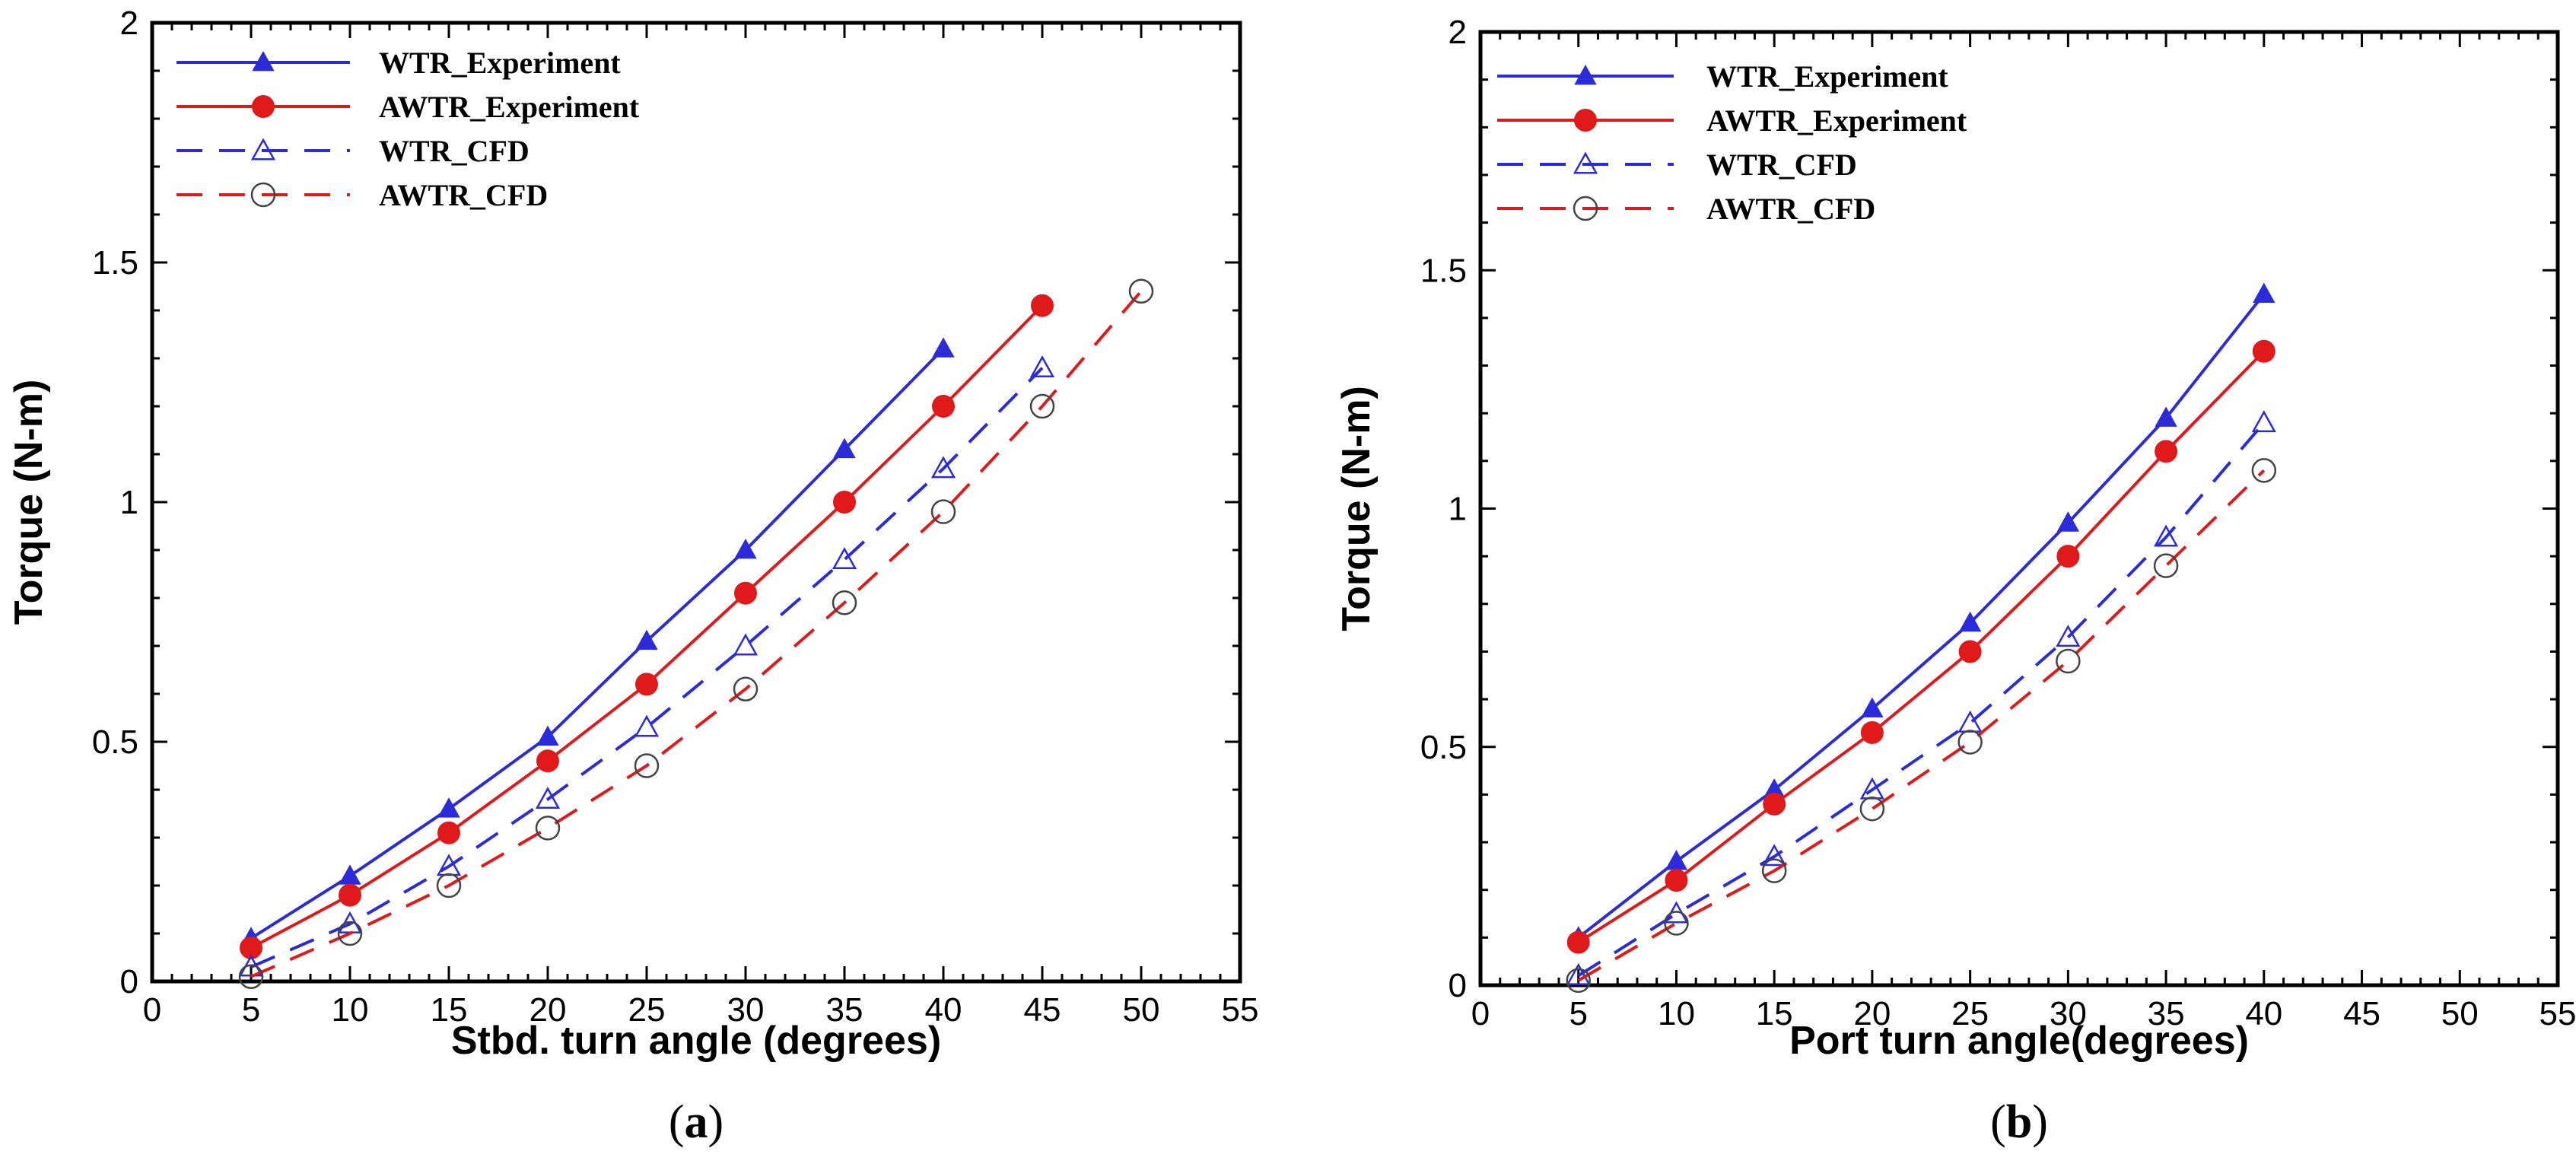  I want to click on x-tick-label: 35, so click(2166, 1013).